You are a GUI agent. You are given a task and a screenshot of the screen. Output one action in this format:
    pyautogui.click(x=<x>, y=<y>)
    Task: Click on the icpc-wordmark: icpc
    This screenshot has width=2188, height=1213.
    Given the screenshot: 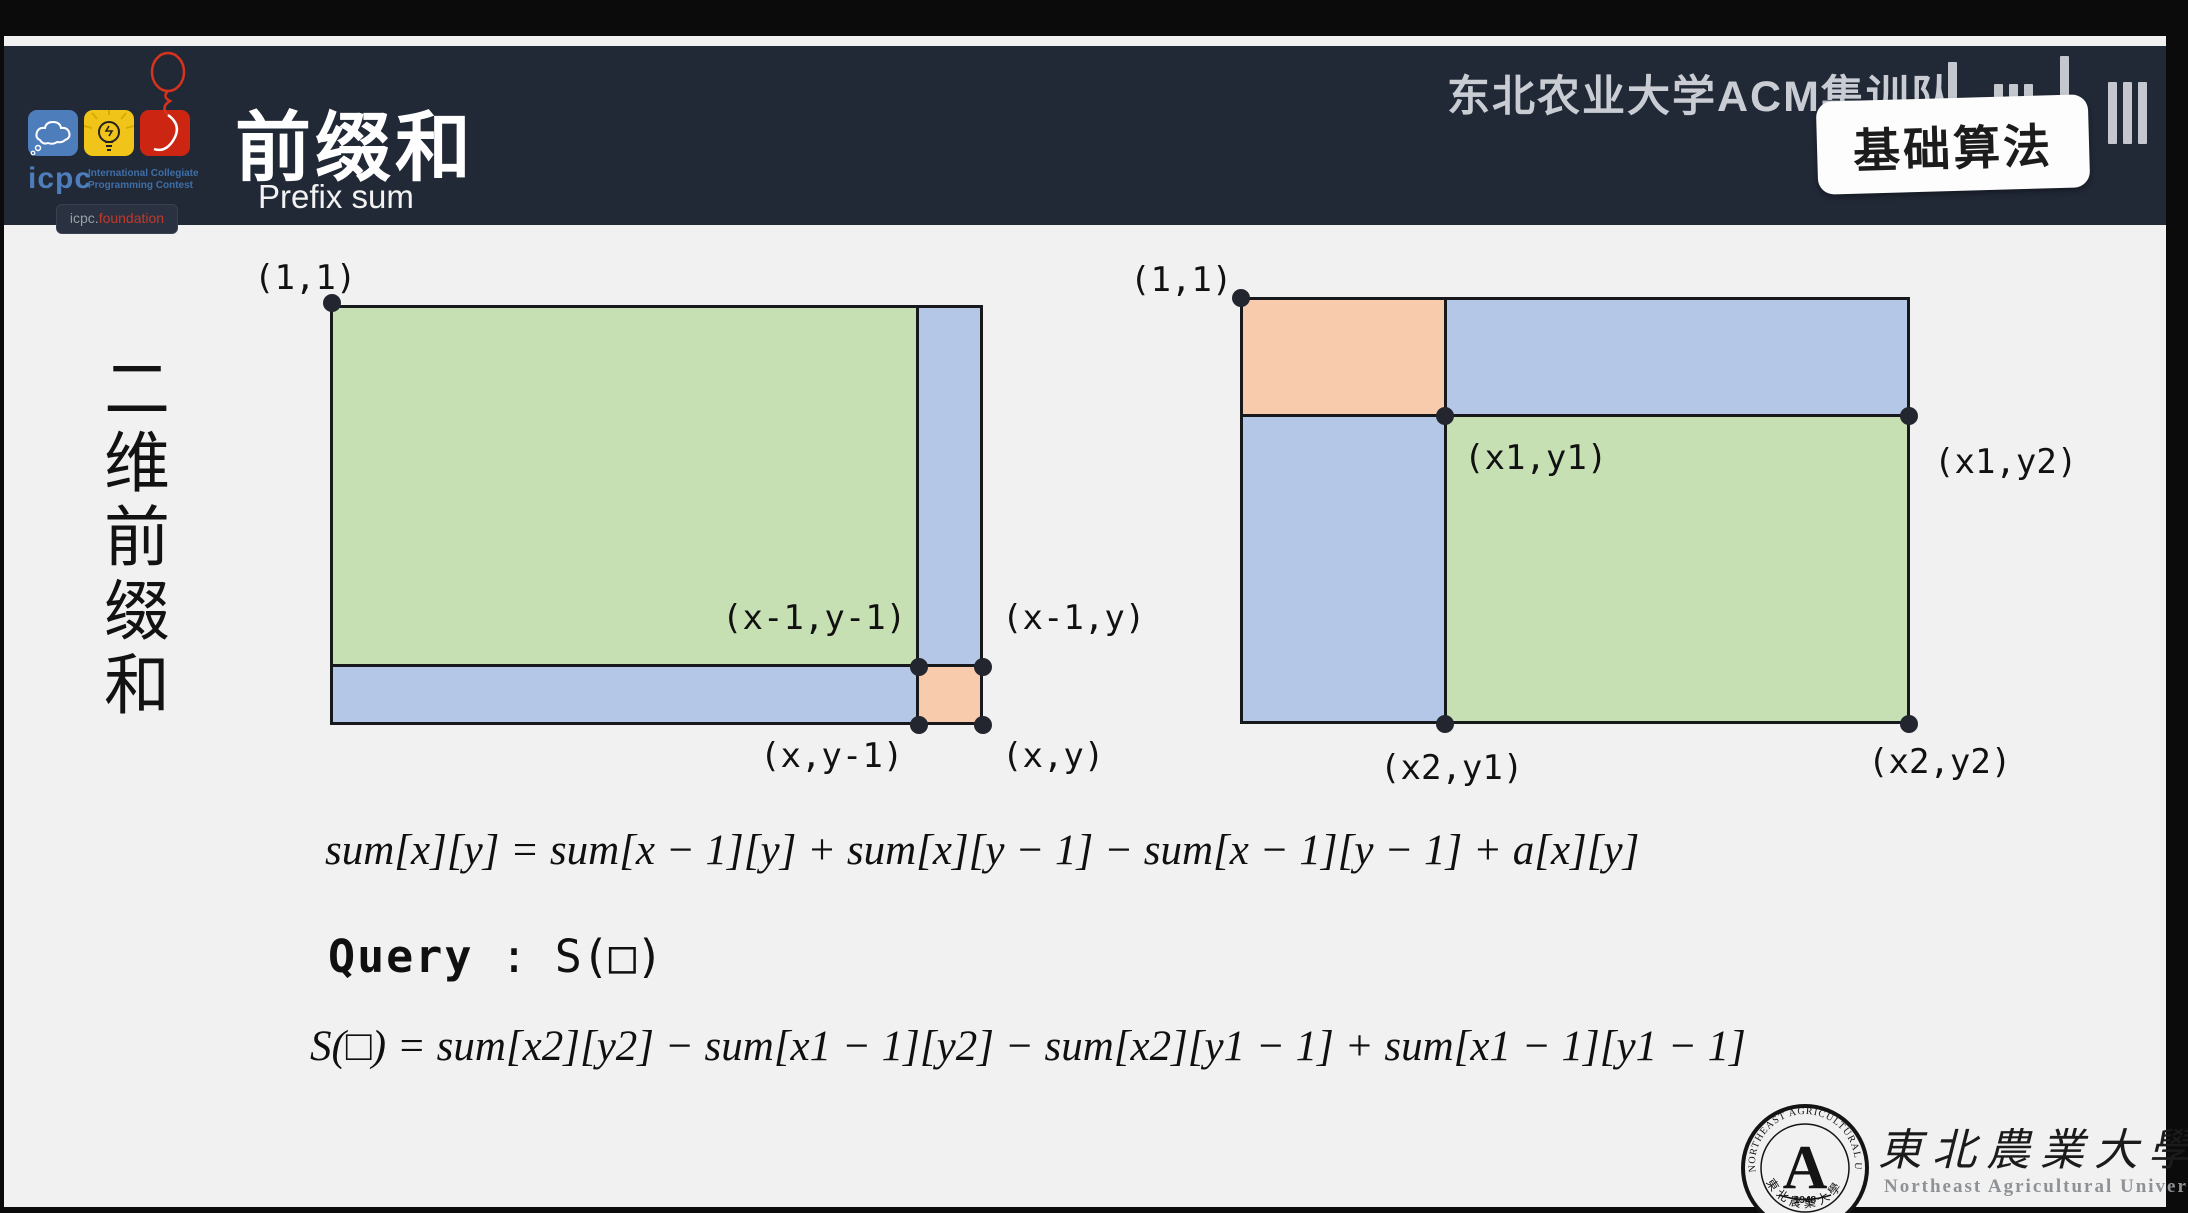 What is the action you would take?
    pyautogui.click(x=60, y=178)
    